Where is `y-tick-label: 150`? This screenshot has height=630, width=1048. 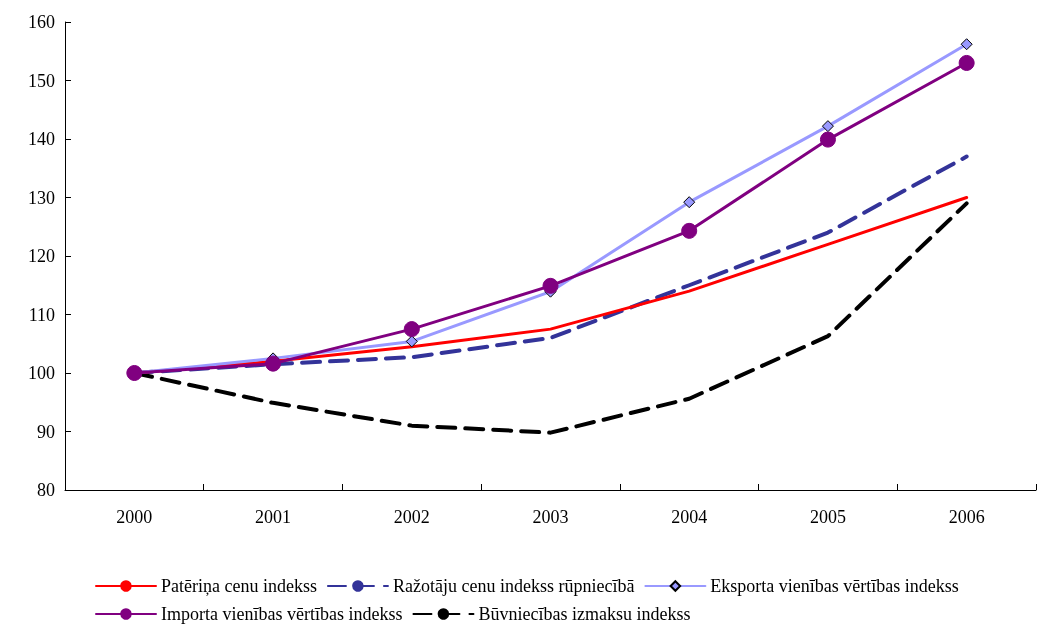
y-tick-label: 150 is located at coordinates (41, 80).